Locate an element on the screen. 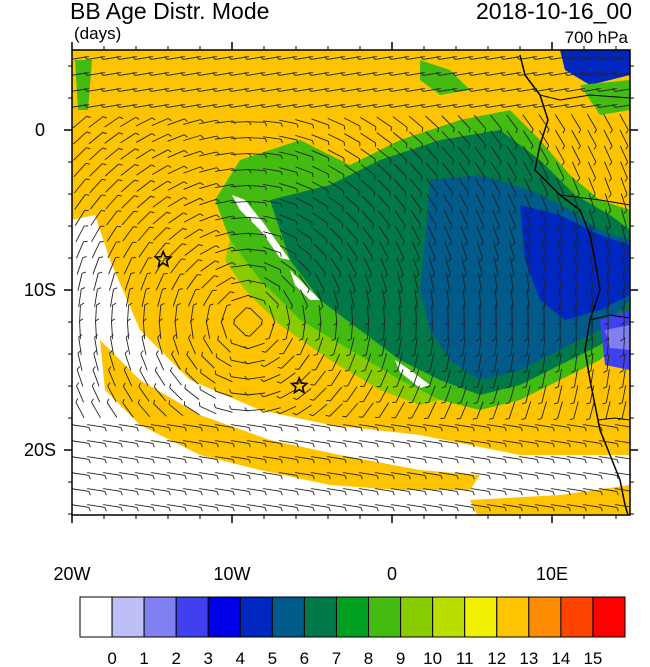 Image resolution: width=650 pixels, height=667 pixels. colorbar-label: 3 is located at coordinates (208, 658).